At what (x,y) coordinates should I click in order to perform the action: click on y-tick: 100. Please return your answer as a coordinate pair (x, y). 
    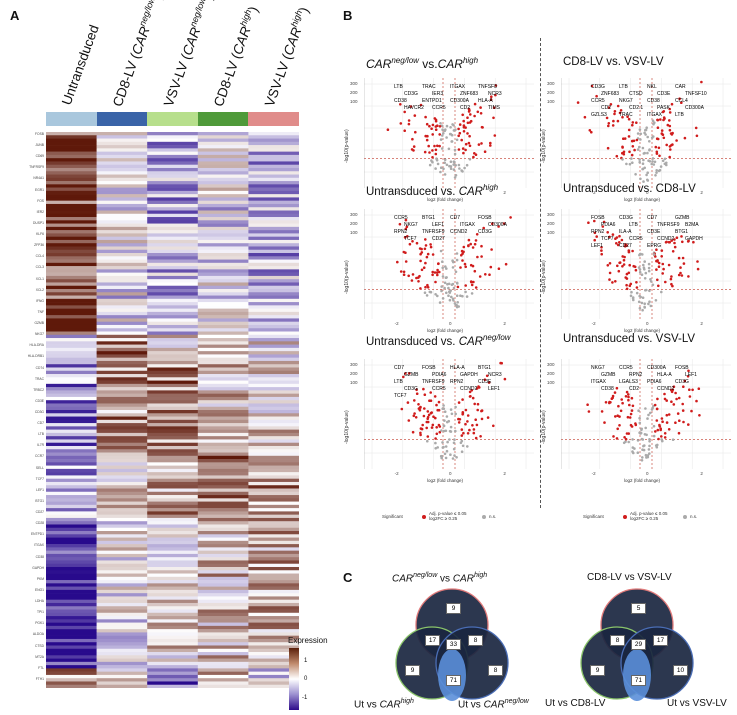
    Looking at the image, I should click on (354, 382).